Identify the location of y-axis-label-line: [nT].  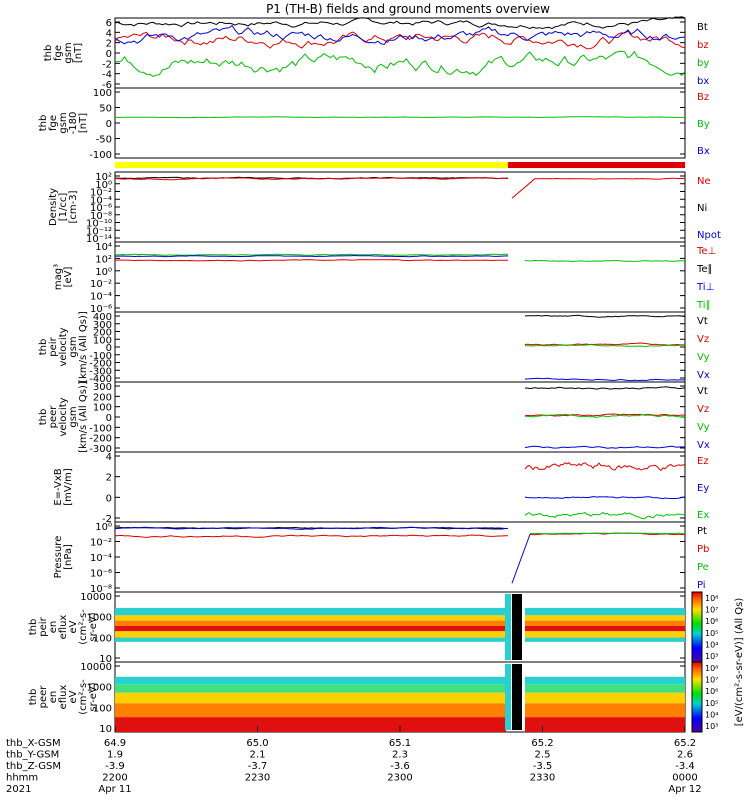
(83, 123).